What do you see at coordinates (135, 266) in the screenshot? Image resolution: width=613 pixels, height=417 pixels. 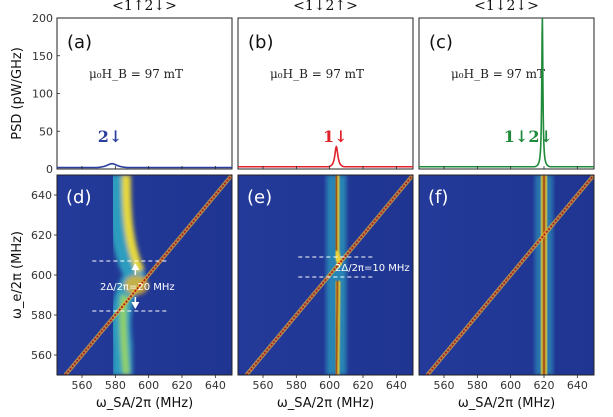 I see `gap-arrowhead-up` at bounding box center [135, 266].